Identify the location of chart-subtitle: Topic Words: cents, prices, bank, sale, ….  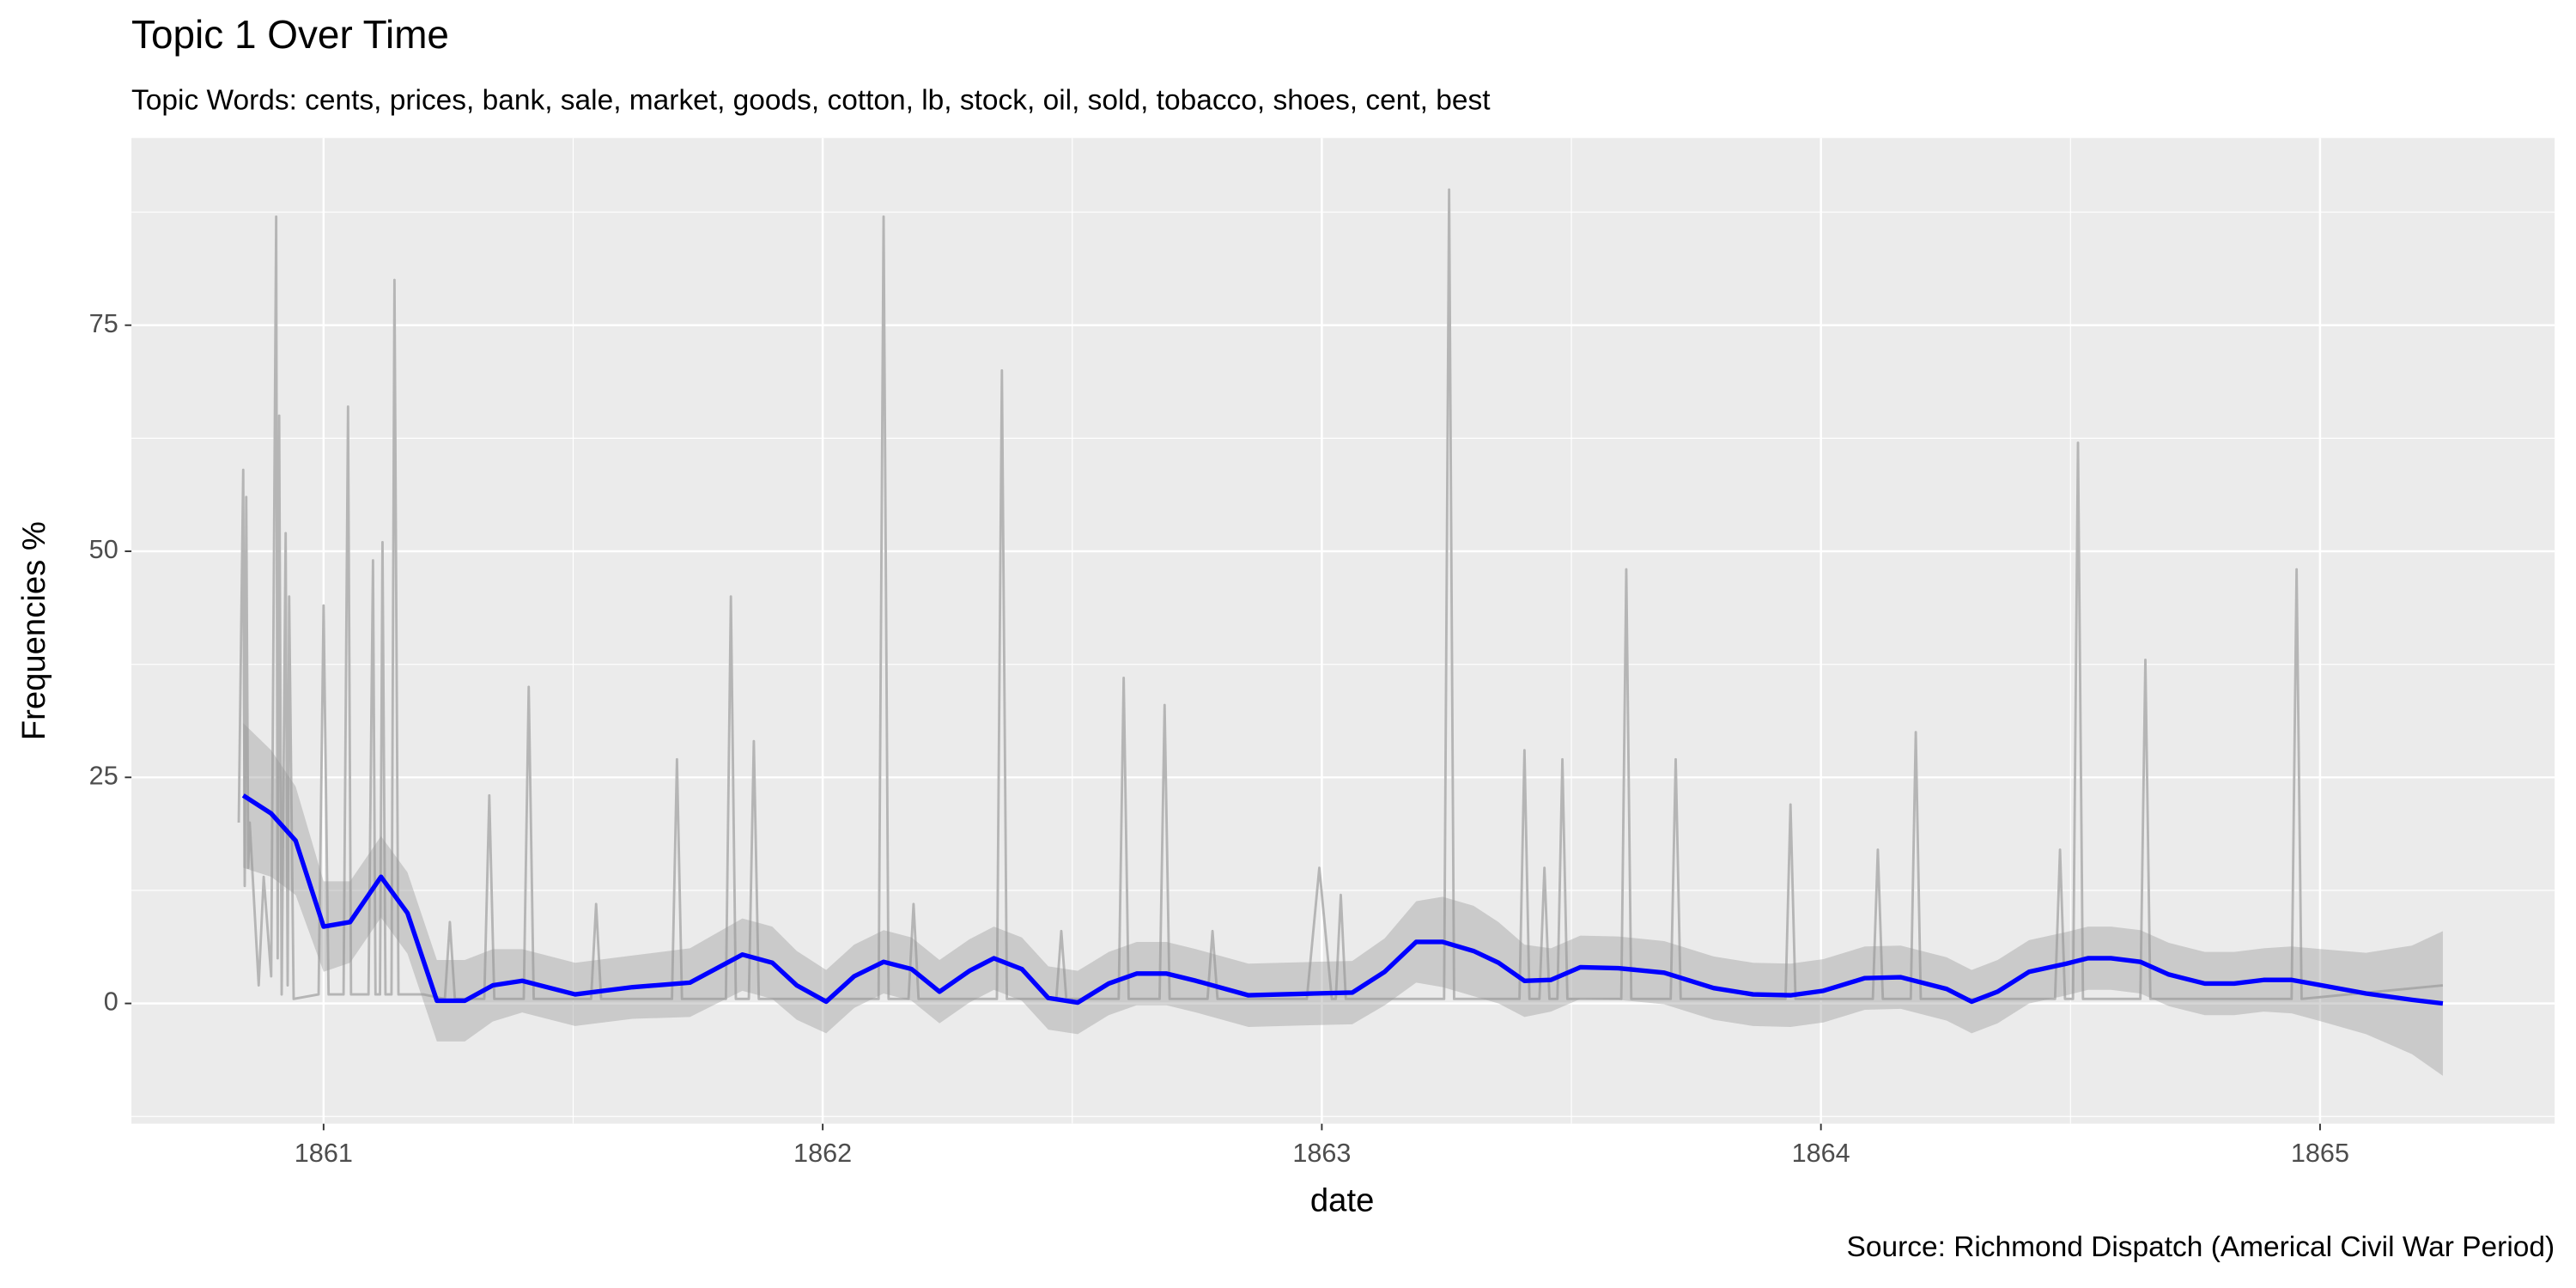
(811, 100).